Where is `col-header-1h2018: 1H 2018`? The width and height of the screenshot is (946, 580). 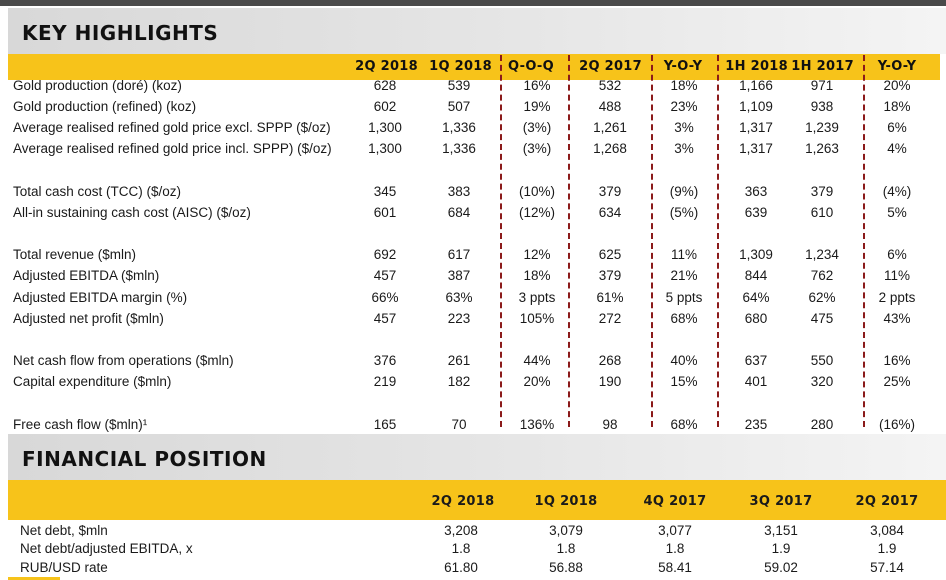 col-header-1h2018: 1H 2018 is located at coordinates (756, 66).